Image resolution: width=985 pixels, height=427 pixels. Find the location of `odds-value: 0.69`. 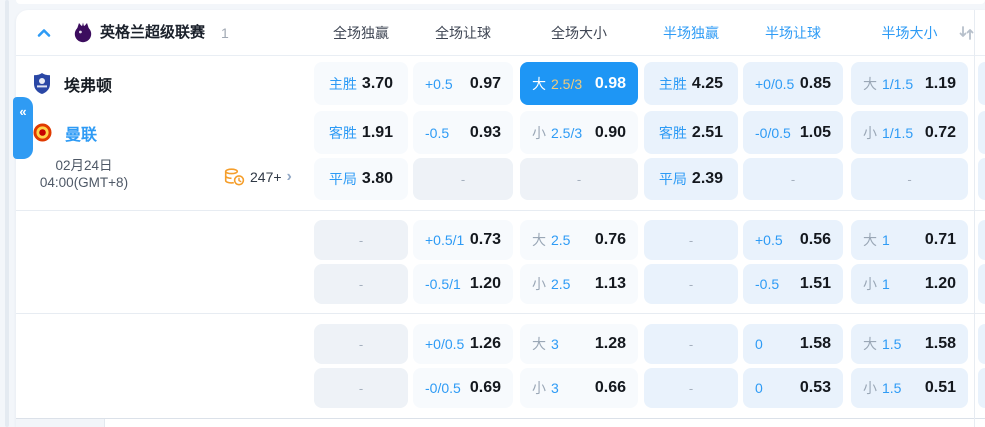

odds-value: 0.69 is located at coordinates (485, 387).